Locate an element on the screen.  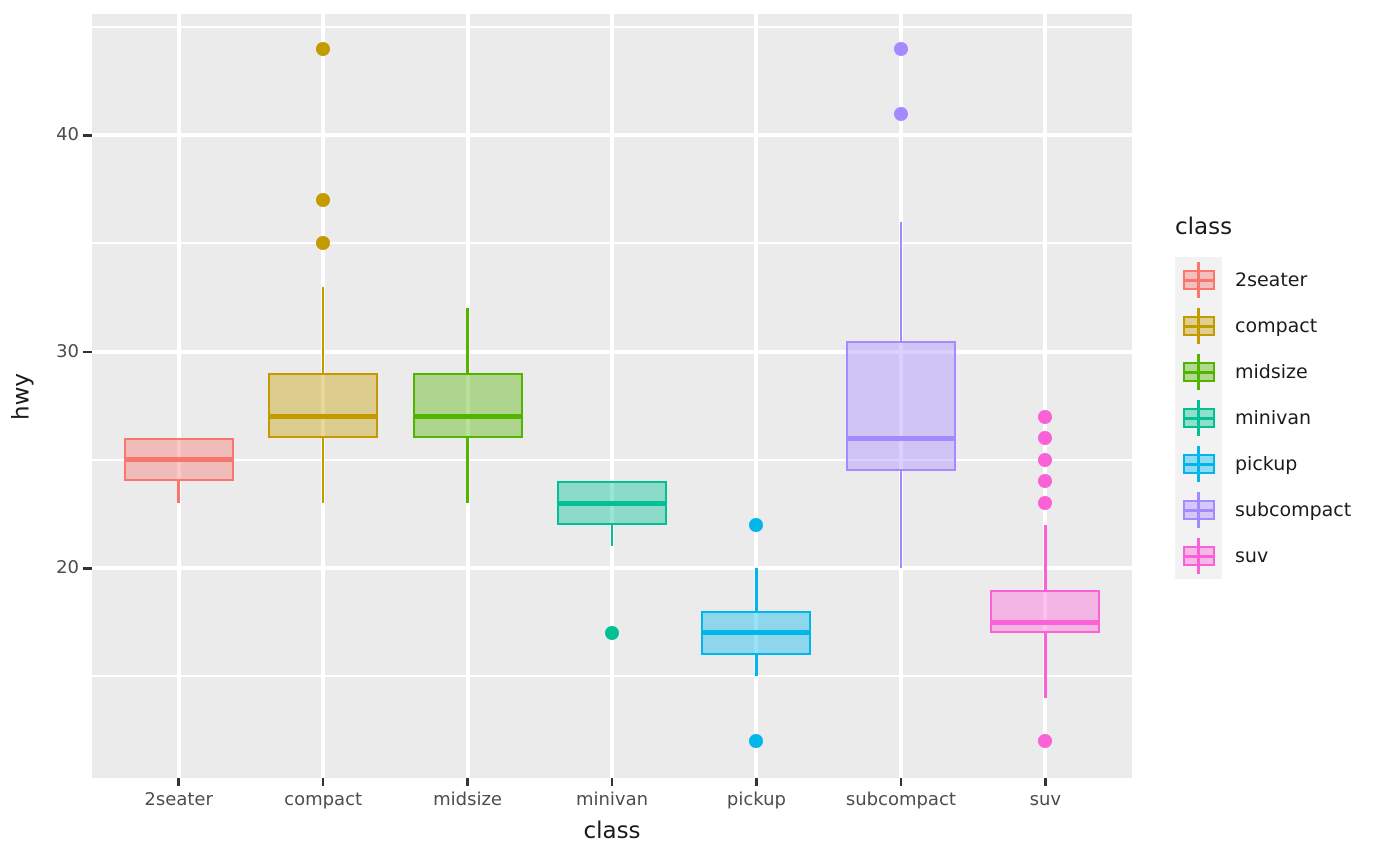
y-tick-label: 40 is located at coordinates (67, 135).